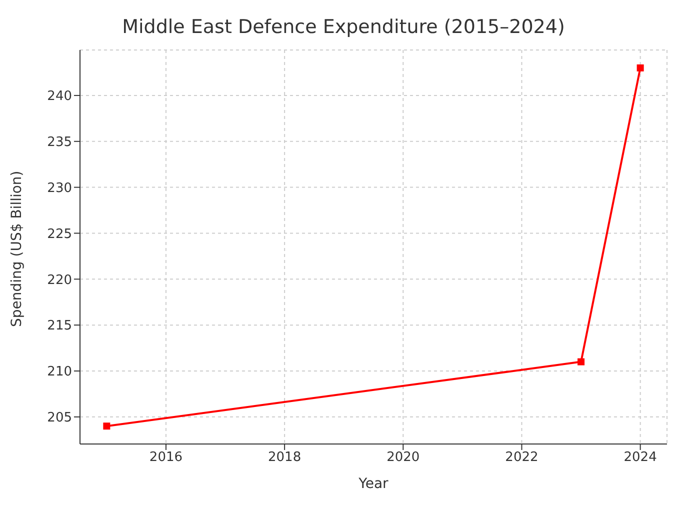 The image size is (687, 510). Describe the element at coordinates (59, 142) in the screenshot. I see `y-tick-label: 235` at that location.